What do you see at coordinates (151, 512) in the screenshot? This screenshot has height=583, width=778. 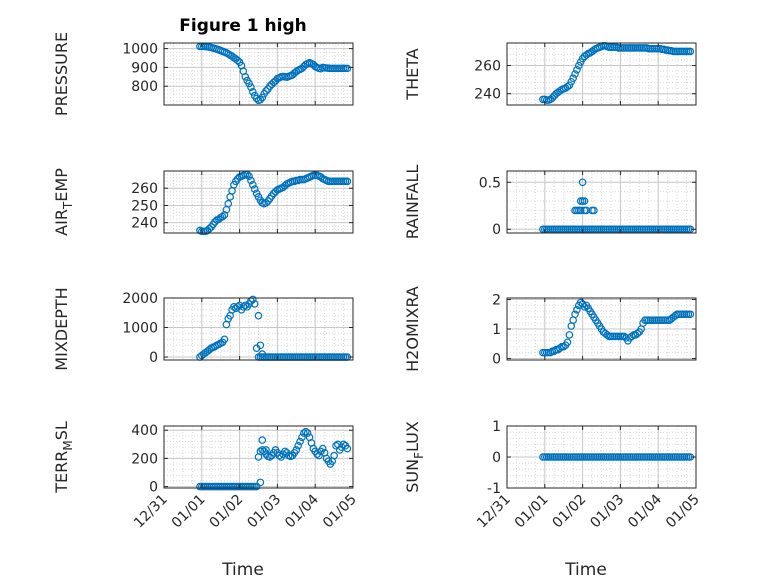 I see `x-tick-label: 12/31` at bounding box center [151, 512].